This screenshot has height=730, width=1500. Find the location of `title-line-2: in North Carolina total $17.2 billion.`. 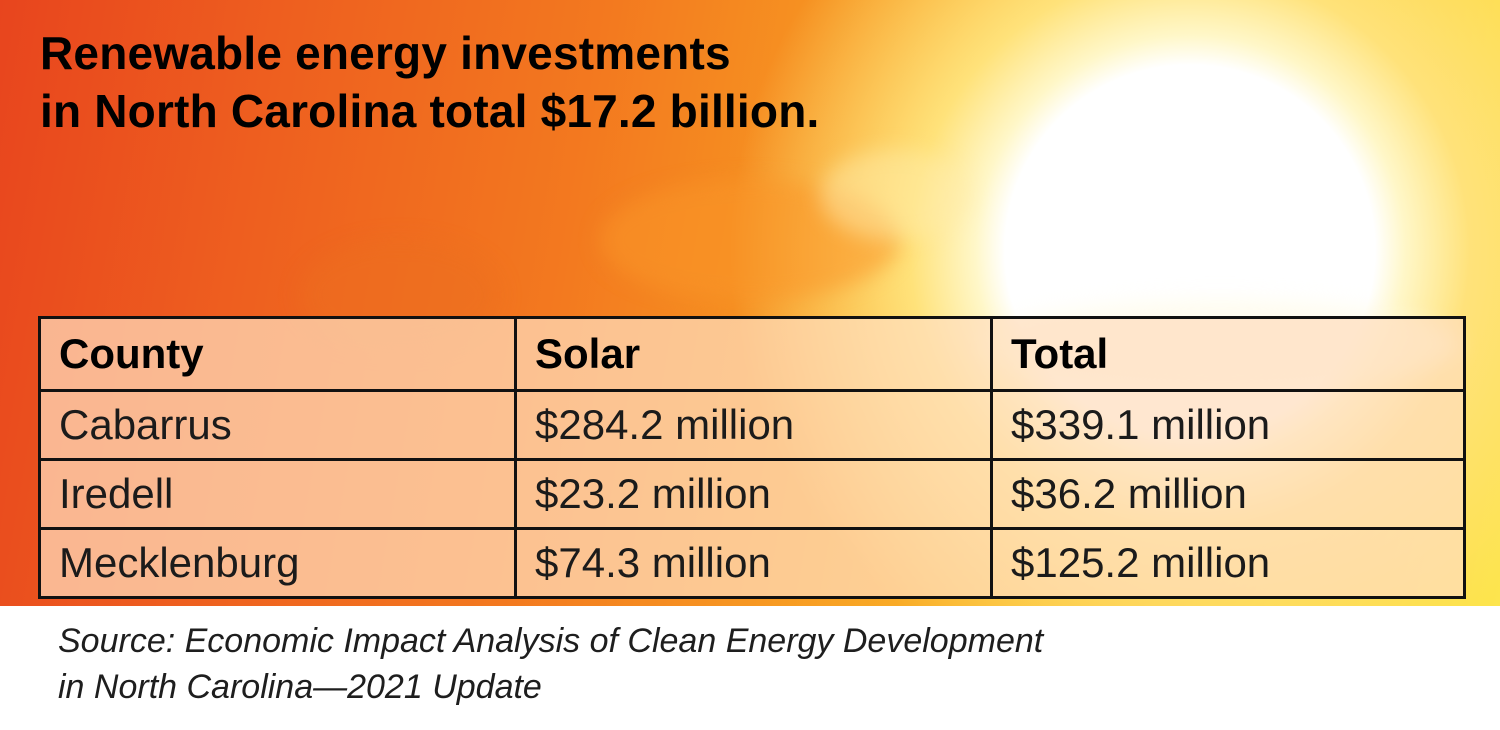

title-line-2: in North Carolina total $17.2 billion. is located at coordinates (430, 111).